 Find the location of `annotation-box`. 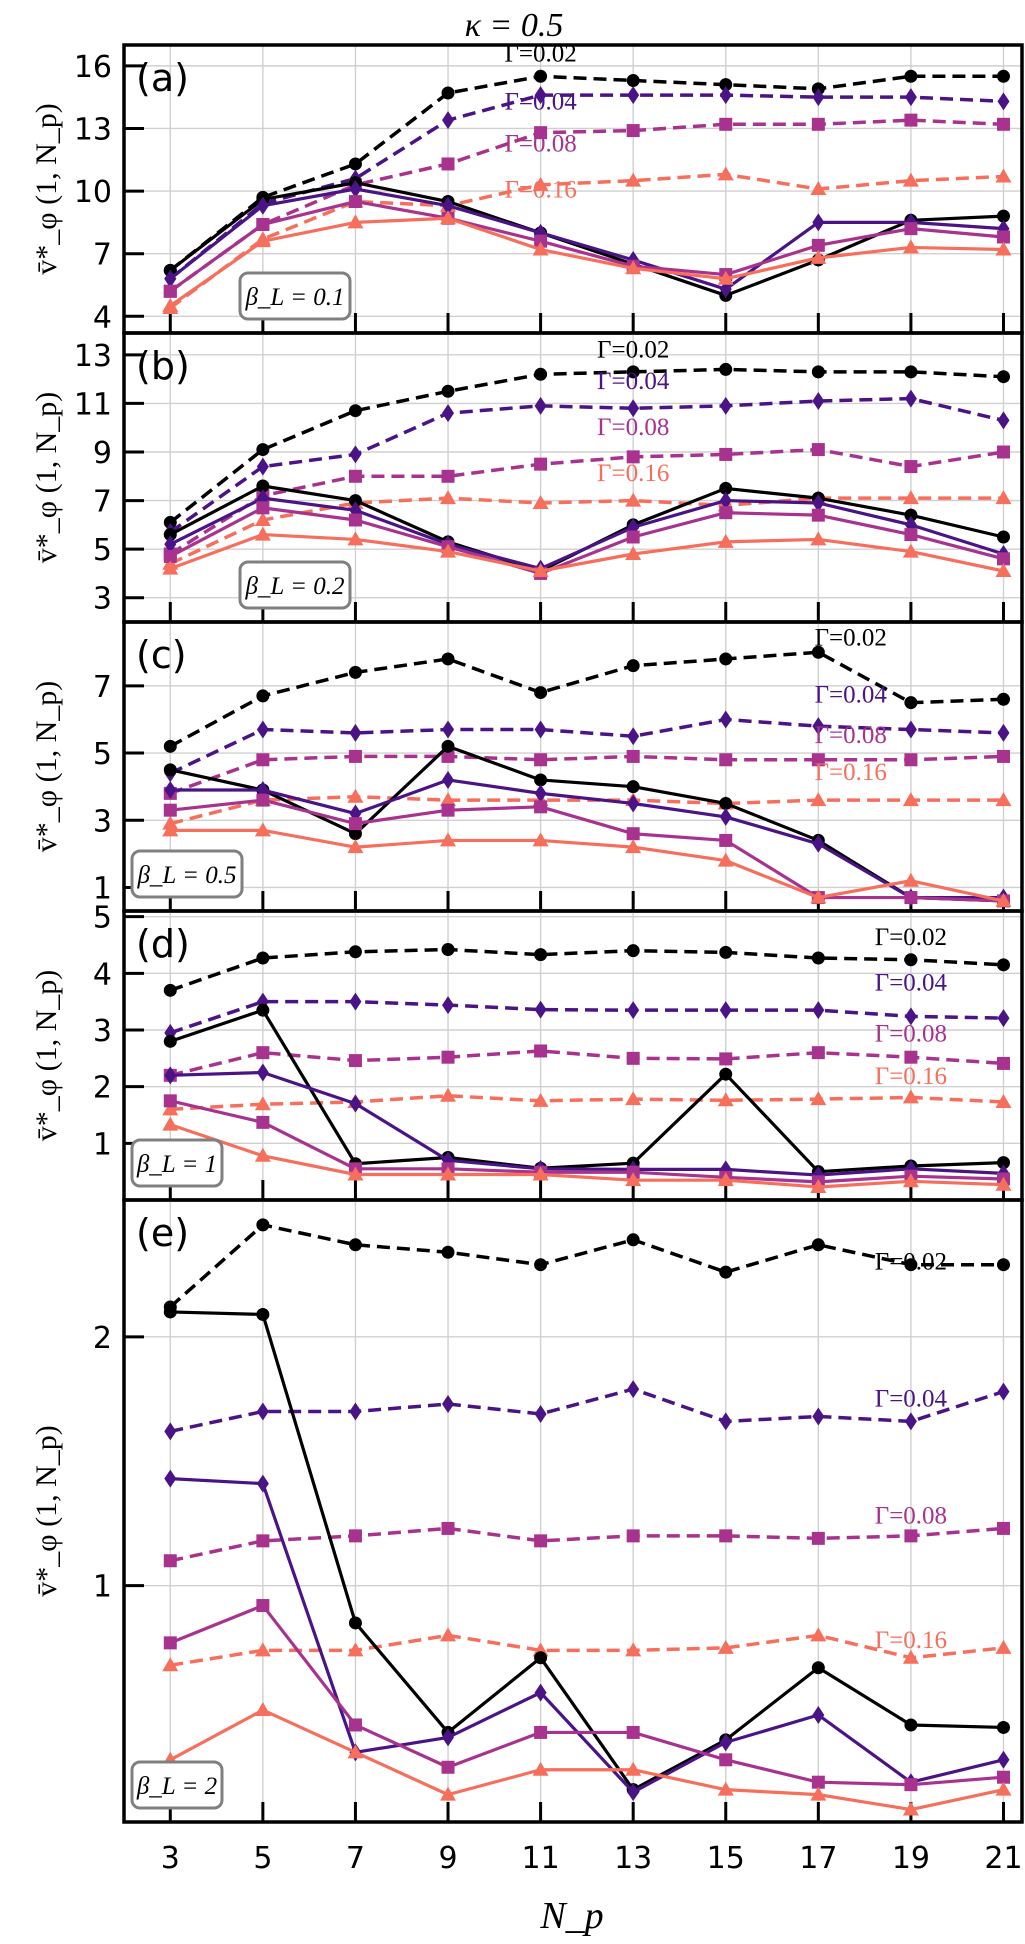

annotation-box is located at coordinates (295, 585).